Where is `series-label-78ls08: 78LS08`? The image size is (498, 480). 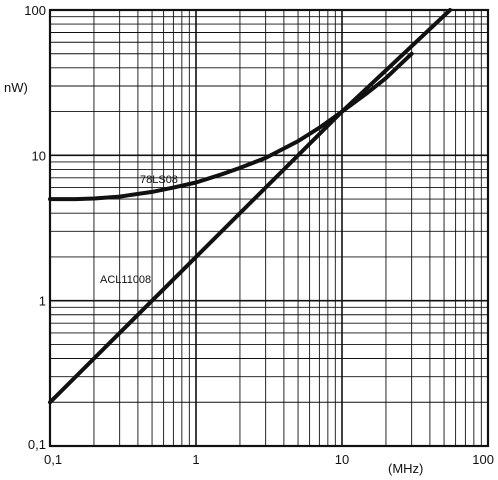
series-label-78ls08: 78LS08 is located at coordinates (159, 180).